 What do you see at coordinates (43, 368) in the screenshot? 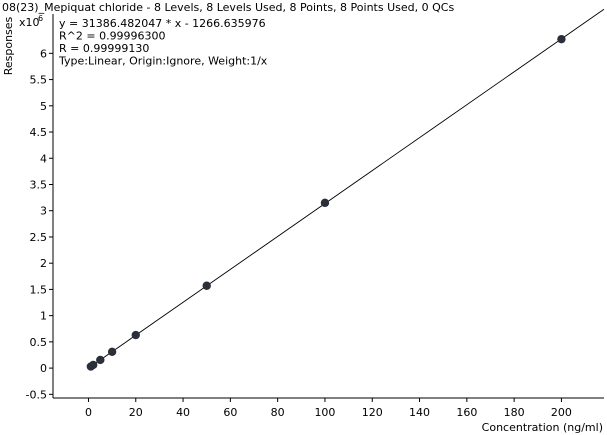
I see `y-tick-label: 0` at bounding box center [43, 368].